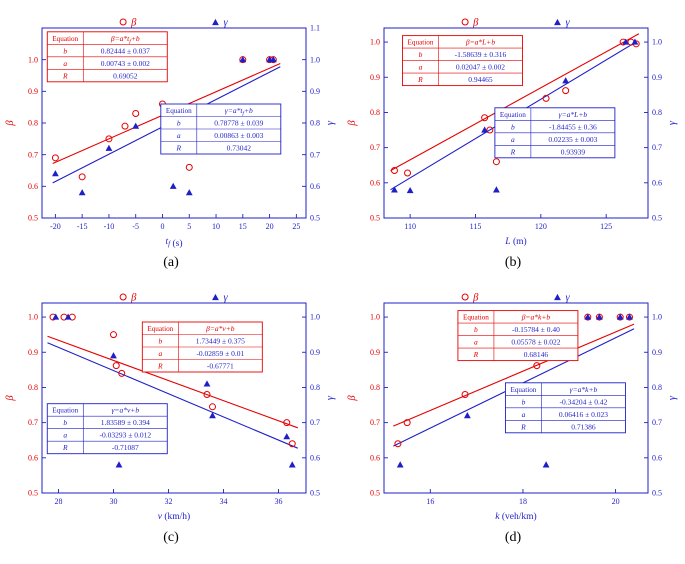 This screenshot has height=564, width=685. What do you see at coordinates (541, 226) in the screenshot?
I see `x-tick-label: 120` at bounding box center [541, 226].